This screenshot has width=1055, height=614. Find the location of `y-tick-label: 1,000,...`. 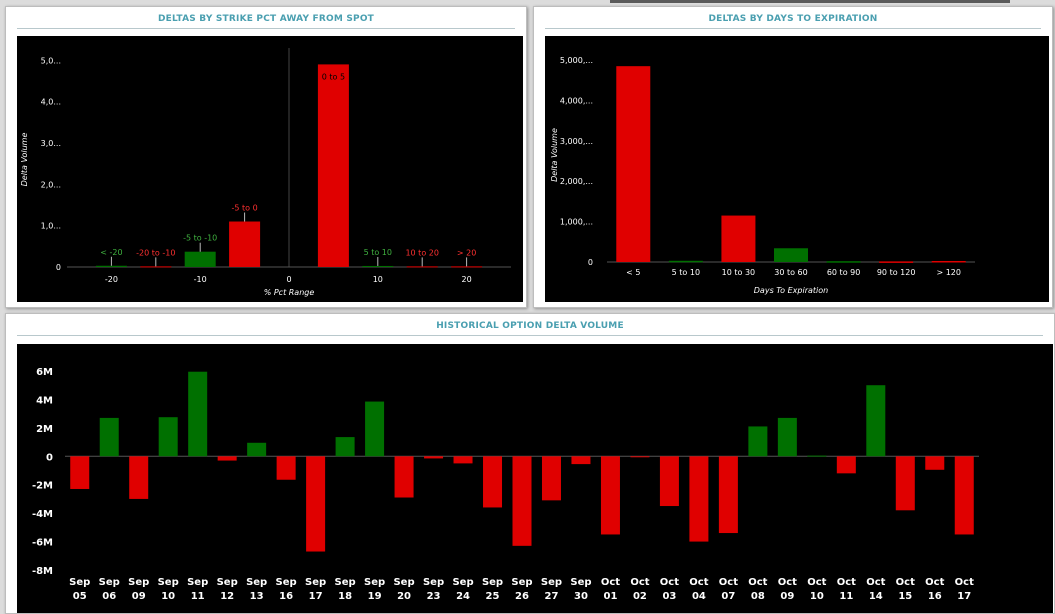

y-tick-label: 1,000,... is located at coordinates (576, 222).